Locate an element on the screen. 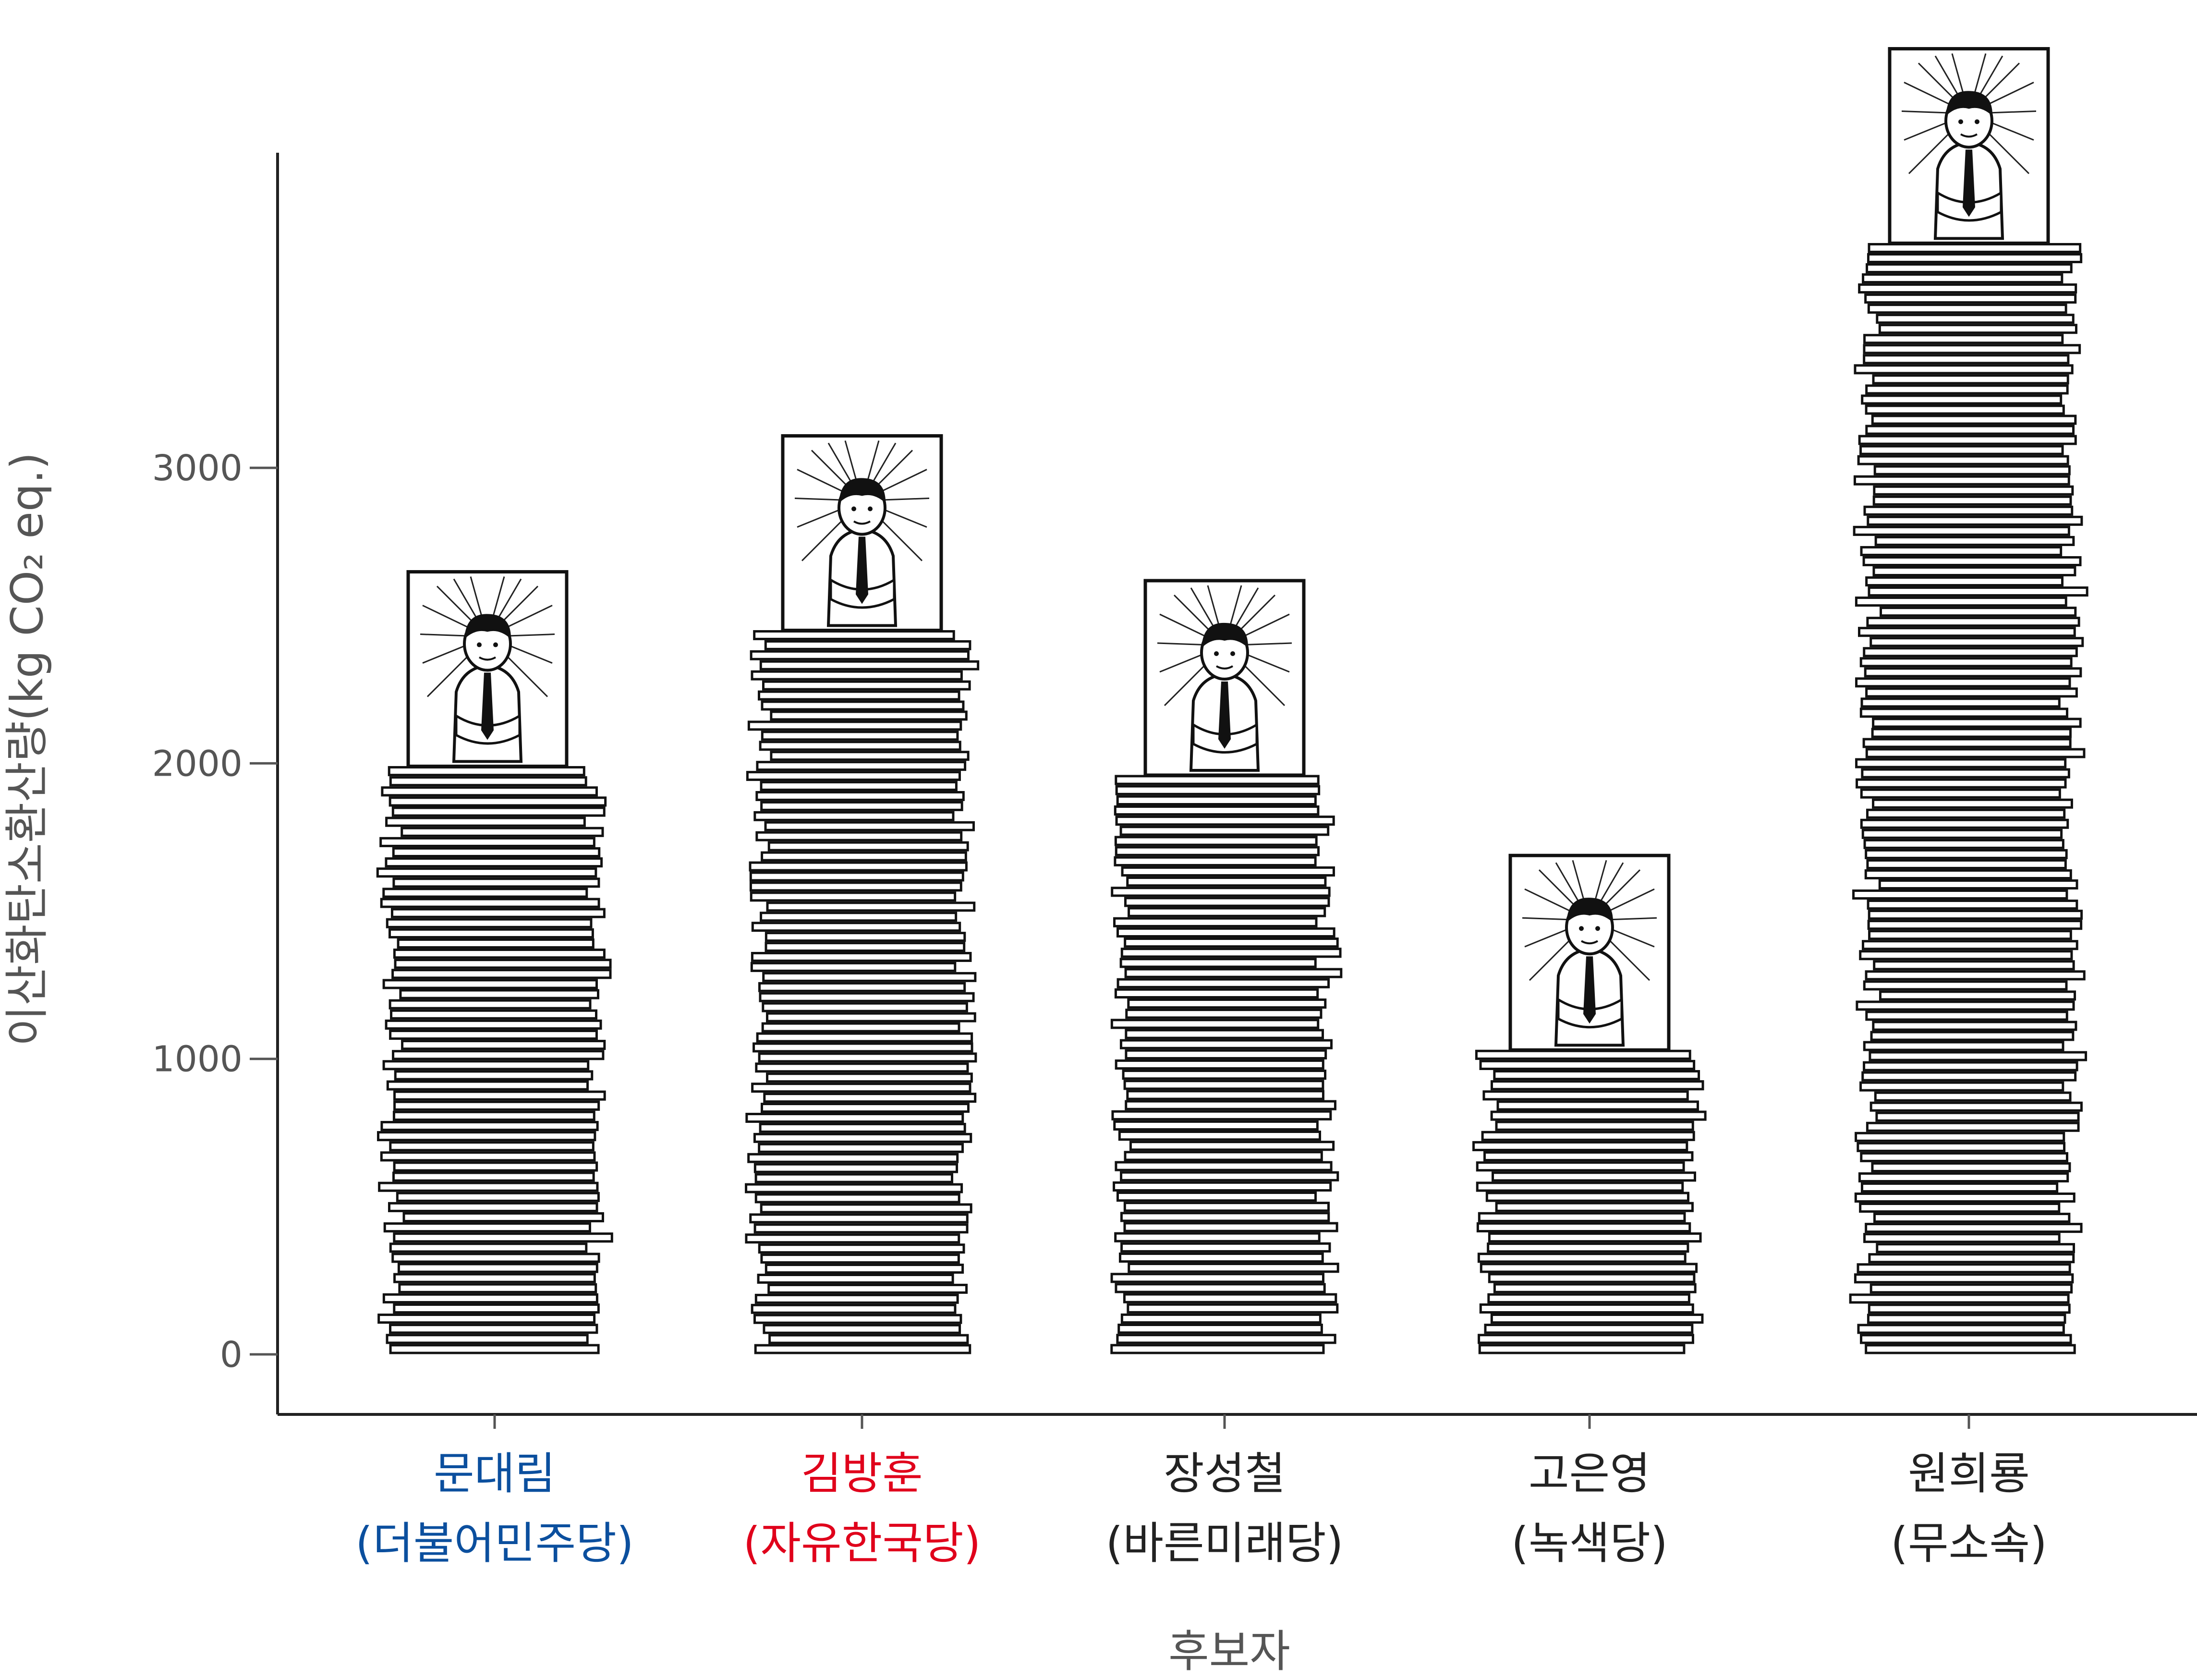  category-name-label: 원희룡 is located at coordinates (1969, 1474).